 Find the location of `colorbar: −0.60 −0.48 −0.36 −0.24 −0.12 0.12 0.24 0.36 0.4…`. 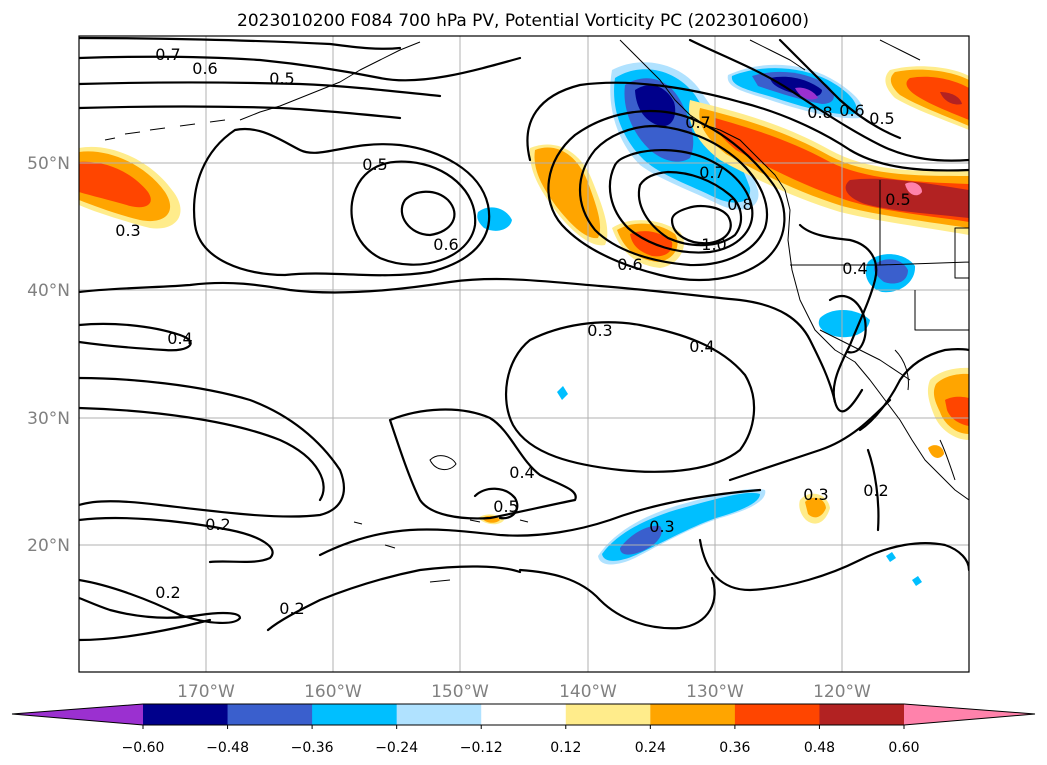

colorbar: −0.60 −0.48 −0.36 −0.24 −0.12 0.12 0.24 0.36 0.4… is located at coordinates (523, 729).